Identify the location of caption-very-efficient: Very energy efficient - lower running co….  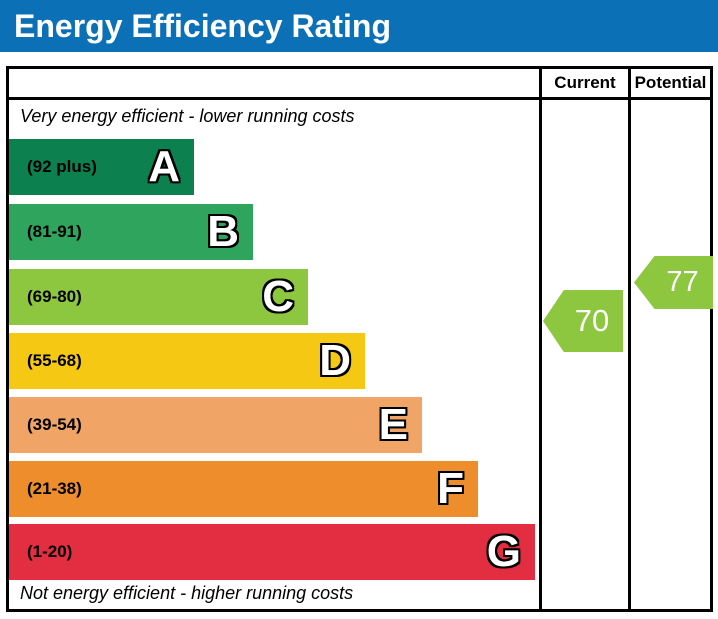
(187, 116).